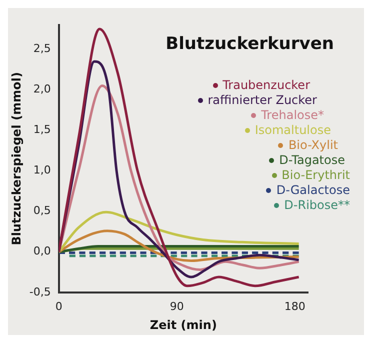 The image size is (372, 343). What do you see at coordinates (42, 251) in the screenshot?
I see `y-tick-label: 0,0` at bounding box center [42, 251].